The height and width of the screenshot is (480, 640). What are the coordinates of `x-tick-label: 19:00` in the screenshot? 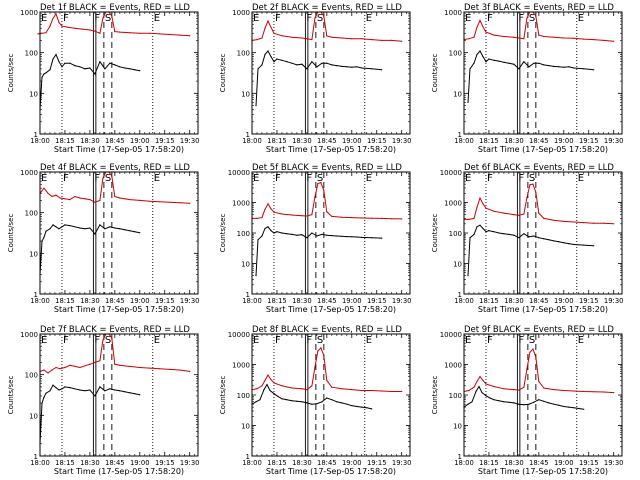 It's located at (352, 463).